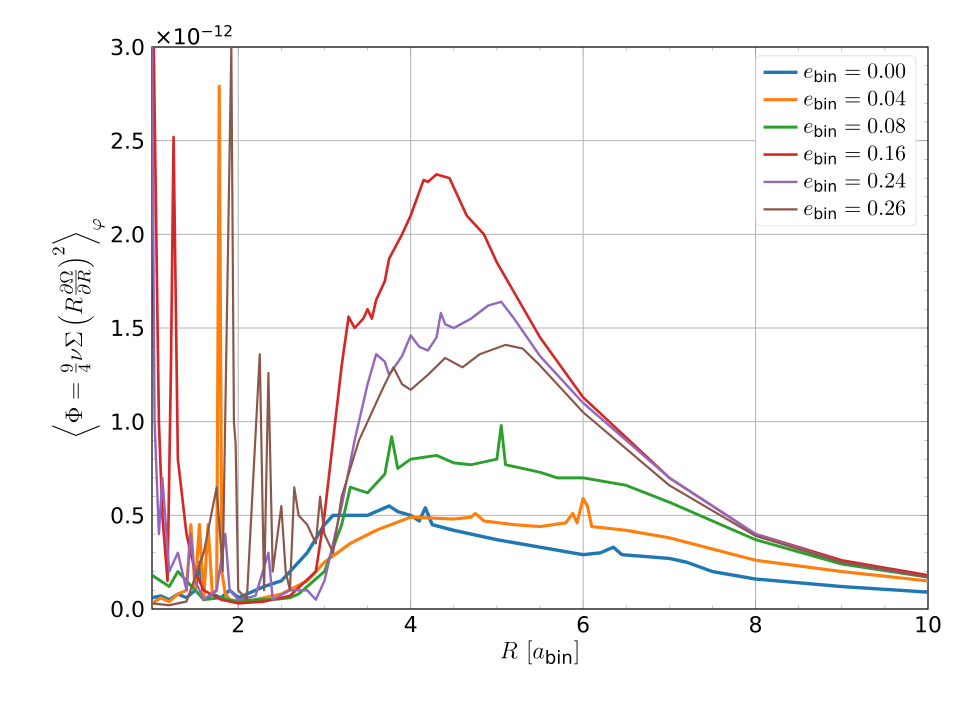  Describe the element at coordinates (128, 47) in the screenshot. I see `y-tick-label: 3.0` at that location.